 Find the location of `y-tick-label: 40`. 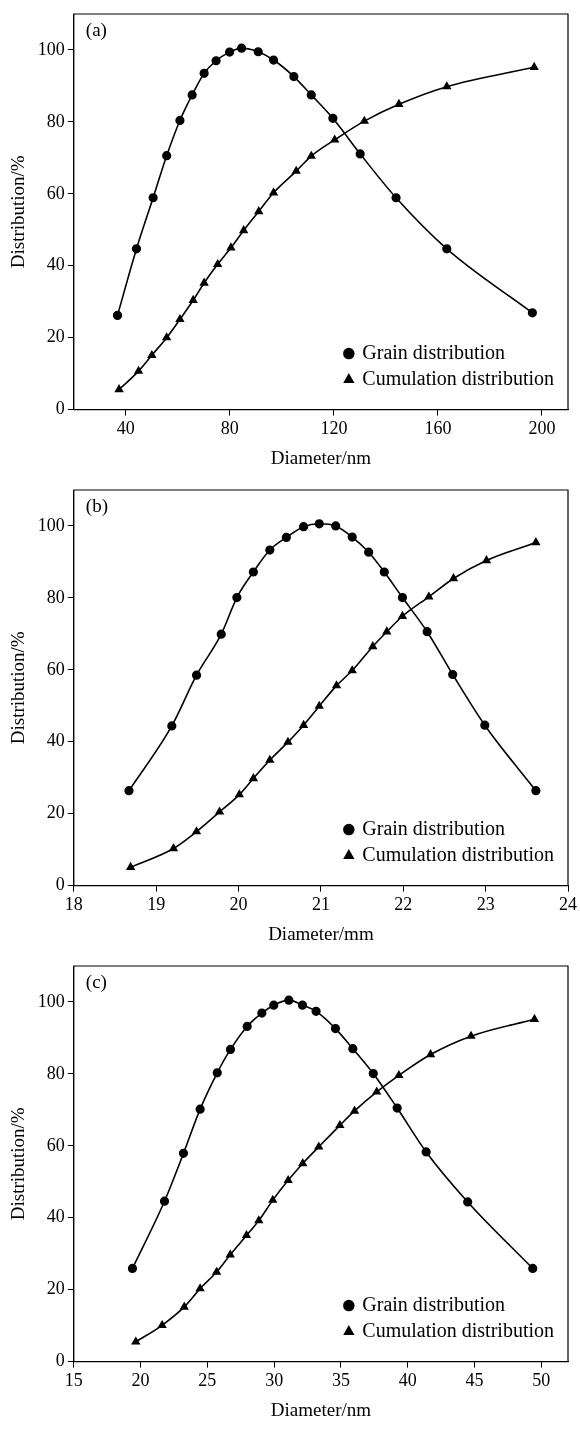

y-tick-label: 40 is located at coordinates (55, 264).